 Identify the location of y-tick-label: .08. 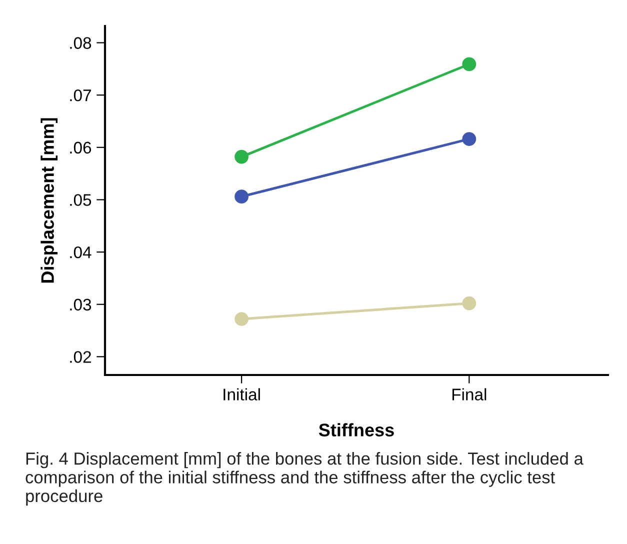
(81, 43).